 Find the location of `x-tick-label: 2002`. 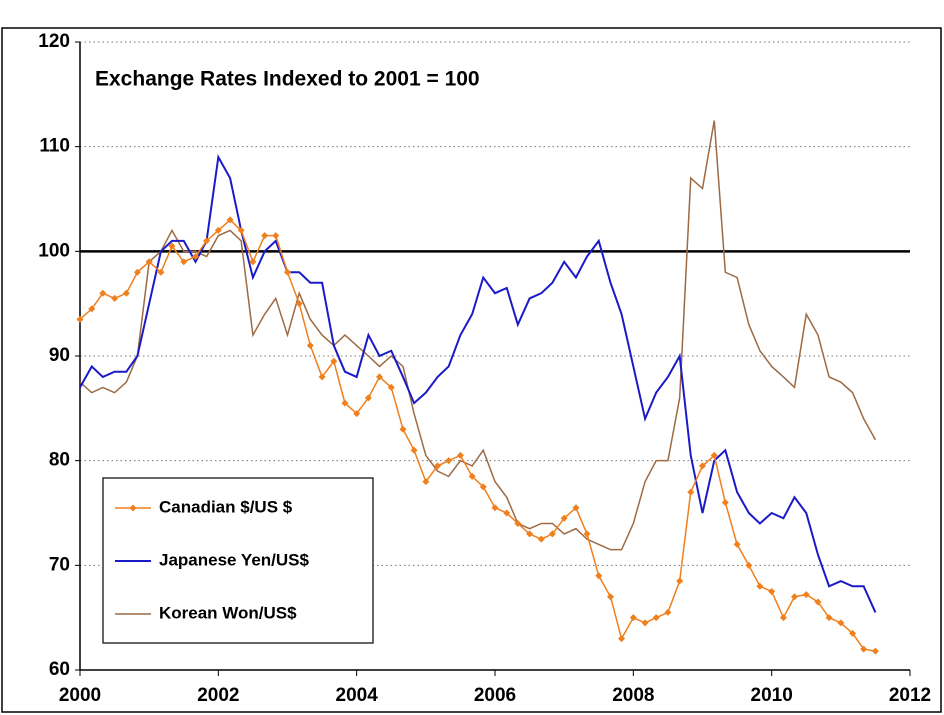

x-tick-label: 2002 is located at coordinates (218, 695).